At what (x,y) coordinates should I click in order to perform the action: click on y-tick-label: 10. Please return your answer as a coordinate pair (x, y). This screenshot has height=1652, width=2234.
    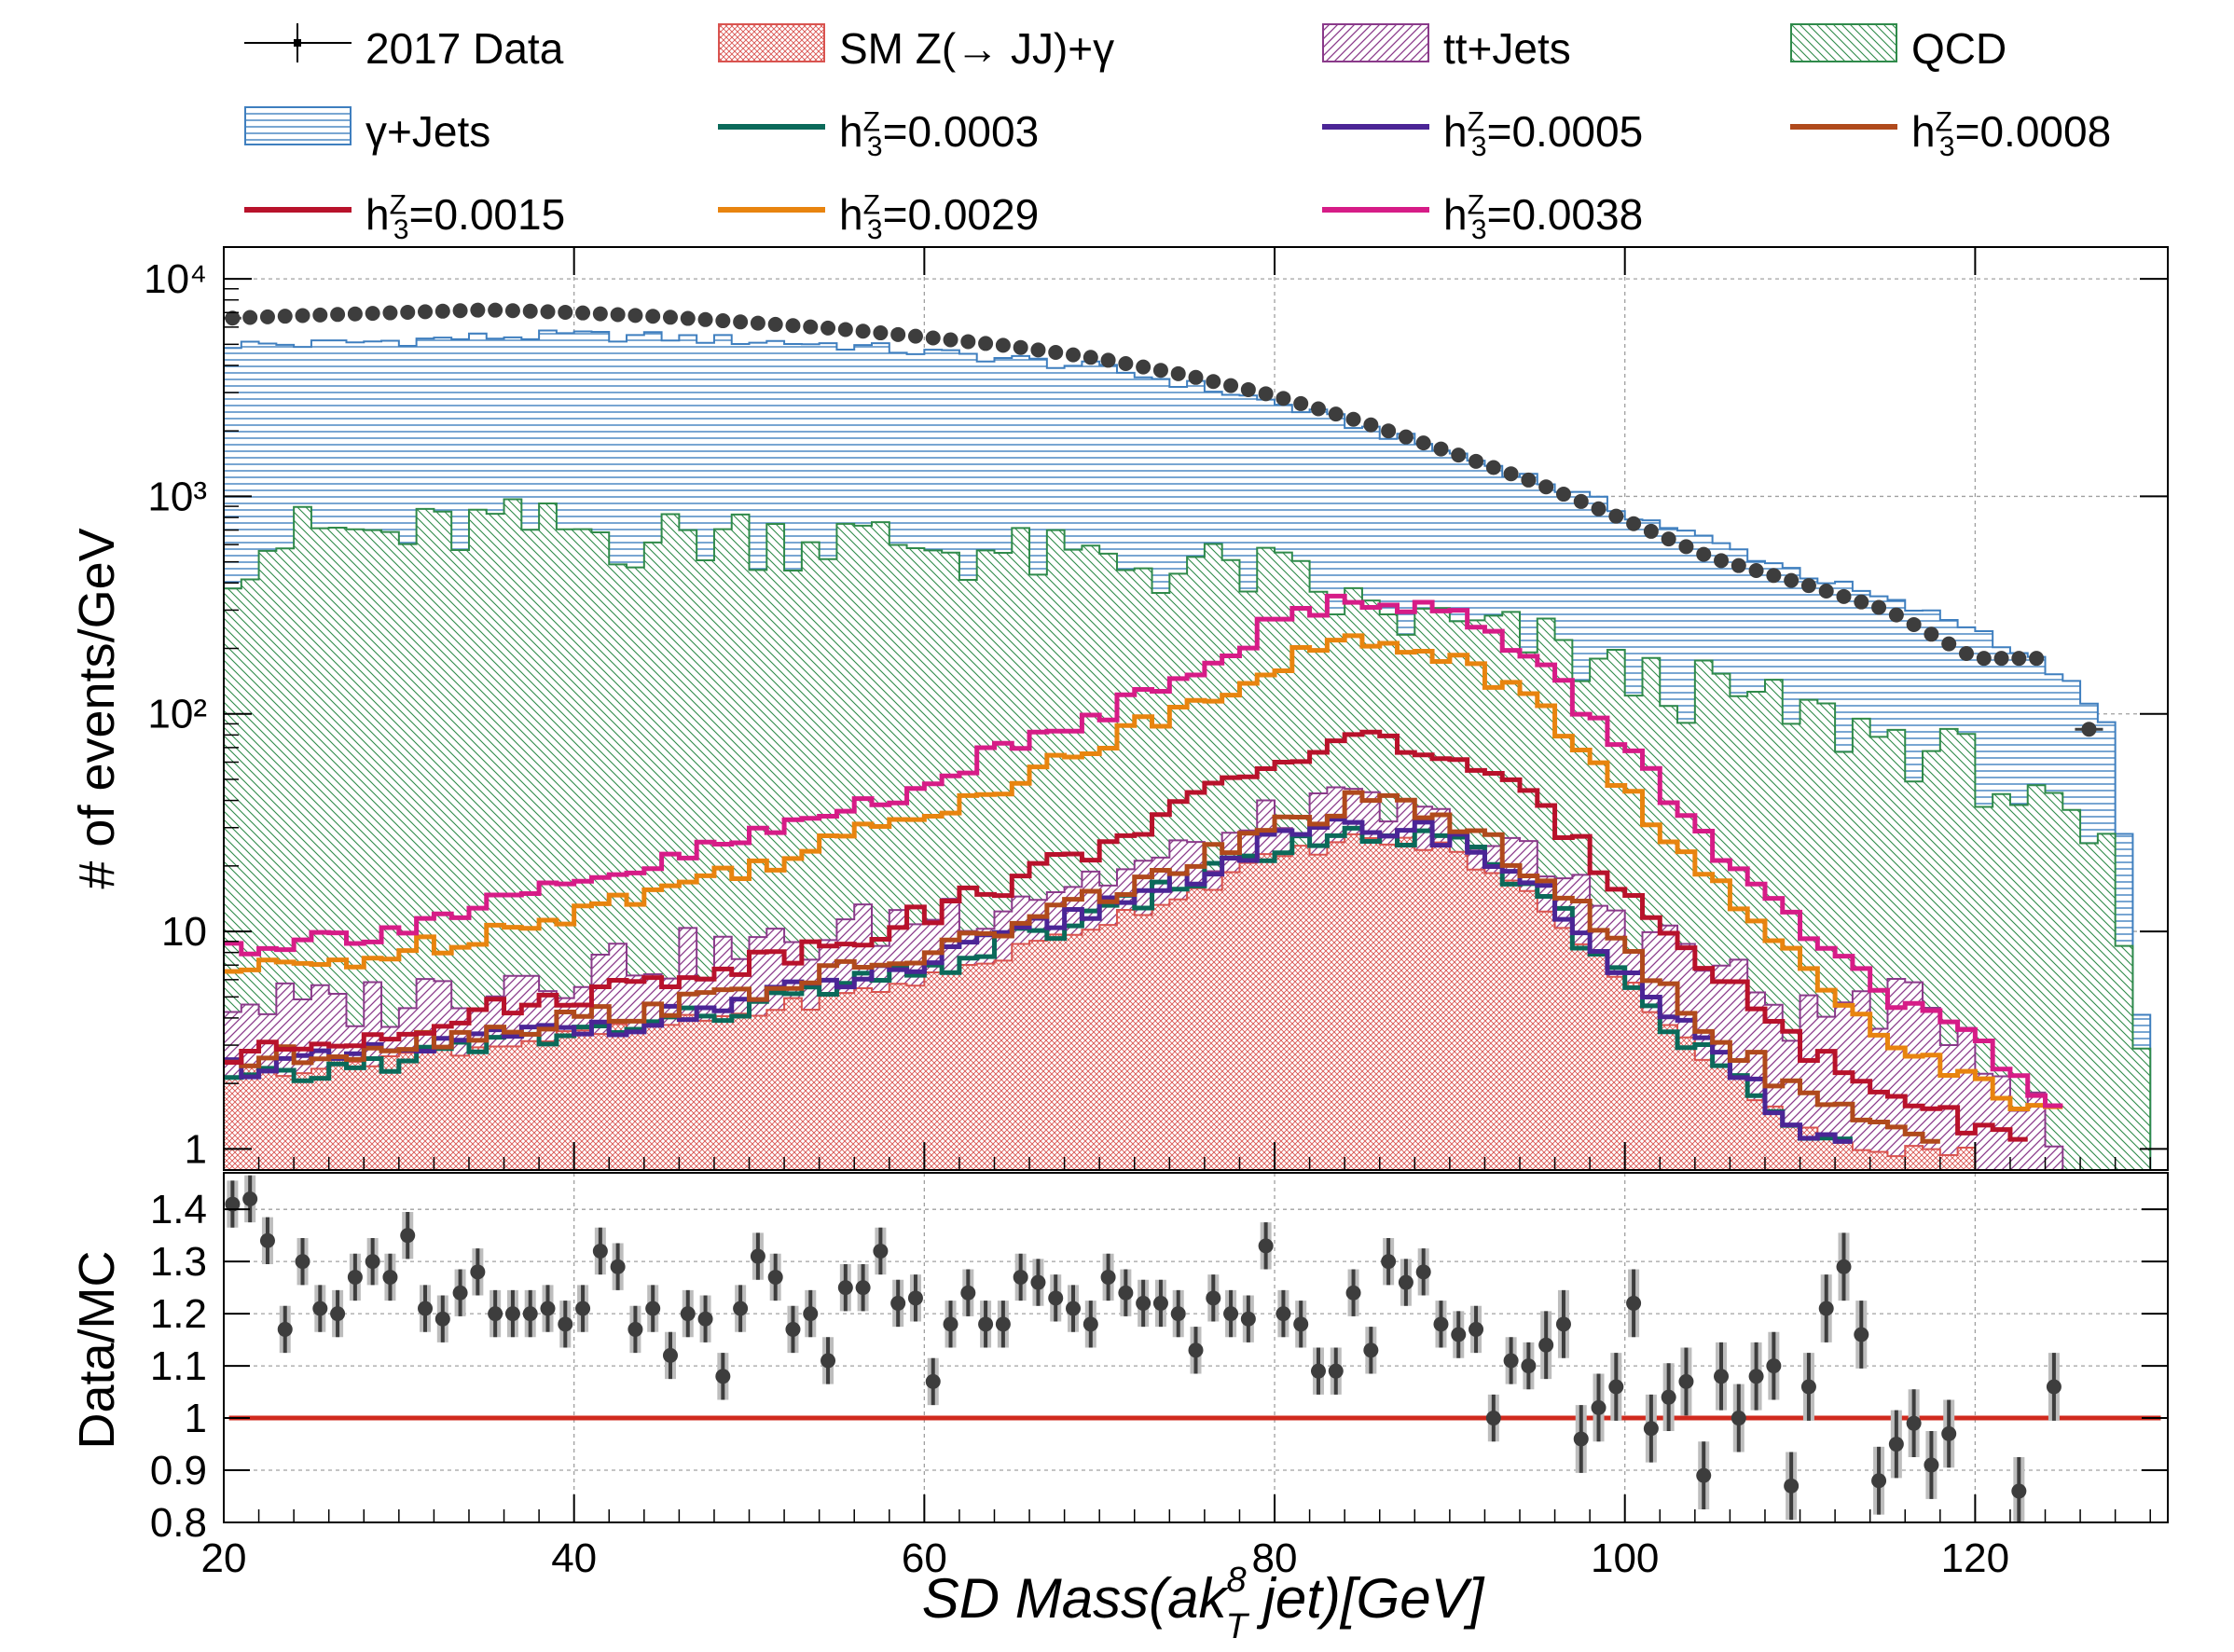
    Looking at the image, I should click on (184, 932).